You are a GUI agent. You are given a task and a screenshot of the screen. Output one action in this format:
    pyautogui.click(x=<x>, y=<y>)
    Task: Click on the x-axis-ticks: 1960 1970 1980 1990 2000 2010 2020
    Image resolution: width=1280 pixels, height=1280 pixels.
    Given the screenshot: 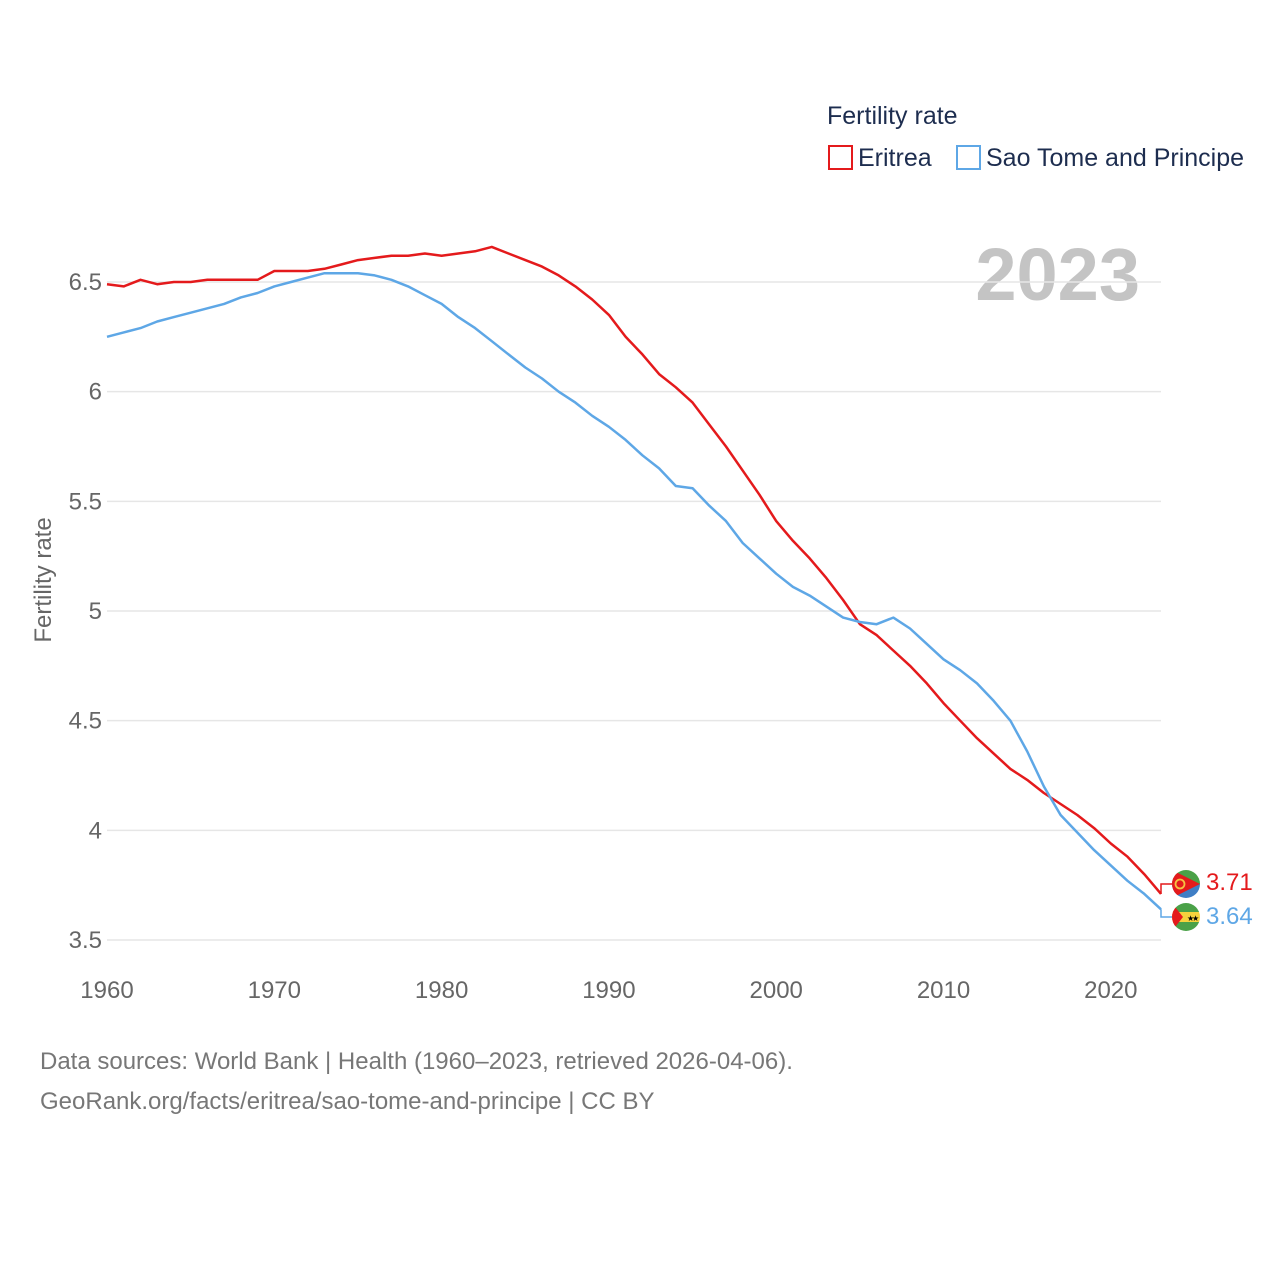 What is the action you would take?
    pyautogui.click(x=608, y=990)
    